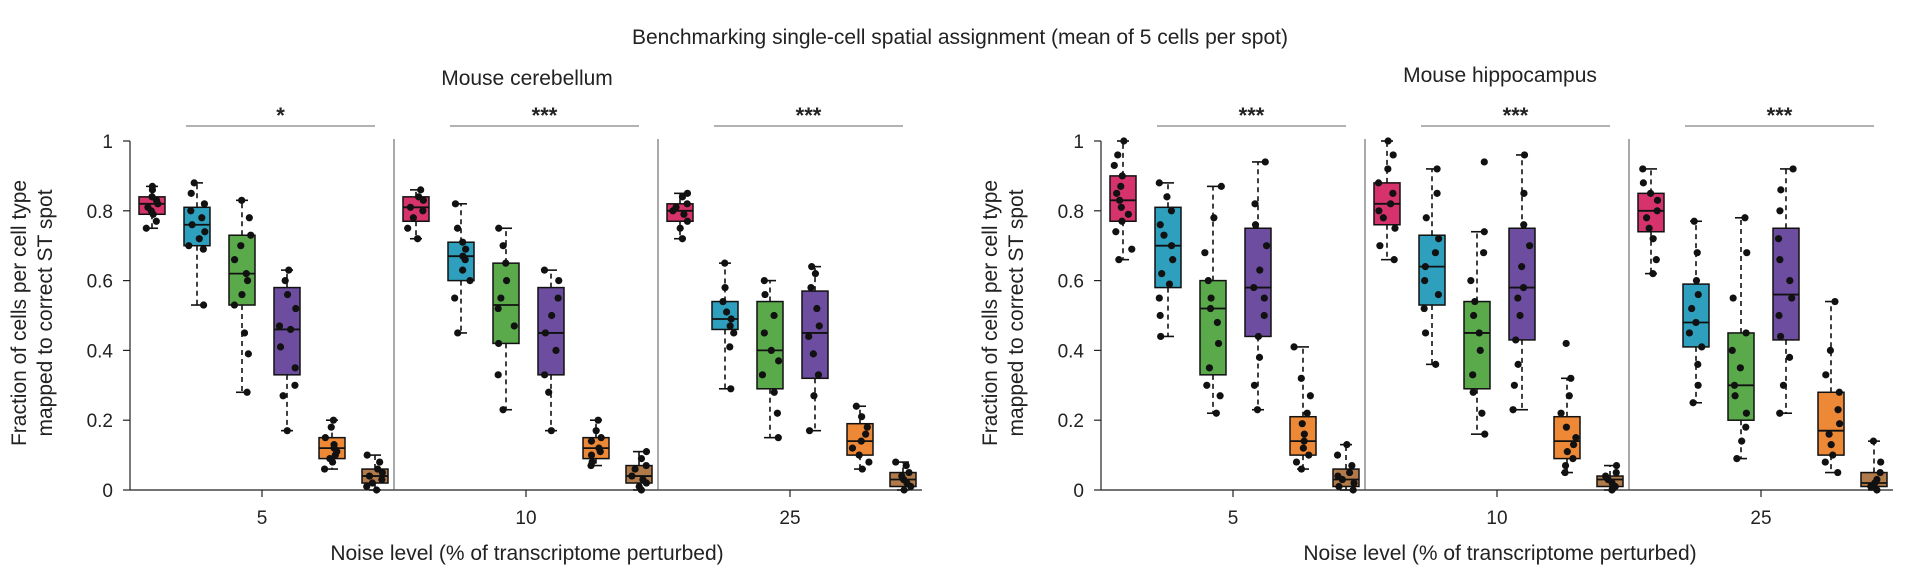 The width and height of the screenshot is (1920, 573). Describe the element at coordinates (100, 421) in the screenshot. I see `y-tick-label: 0.2` at that location.